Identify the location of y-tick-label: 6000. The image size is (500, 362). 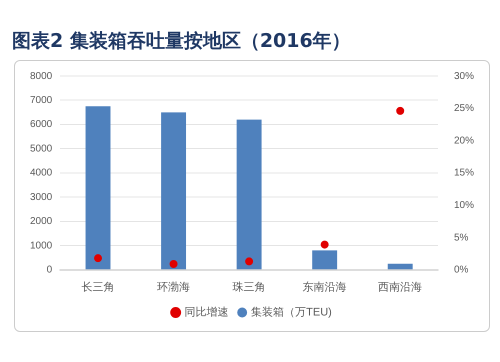
(41, 124).